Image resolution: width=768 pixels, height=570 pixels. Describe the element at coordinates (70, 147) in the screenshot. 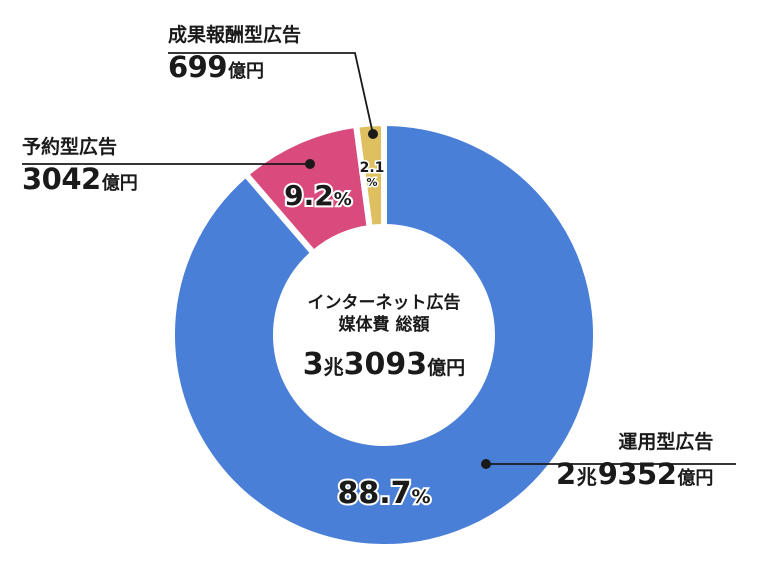

I see `reservation-ad-name: 予約型広告` at that location.